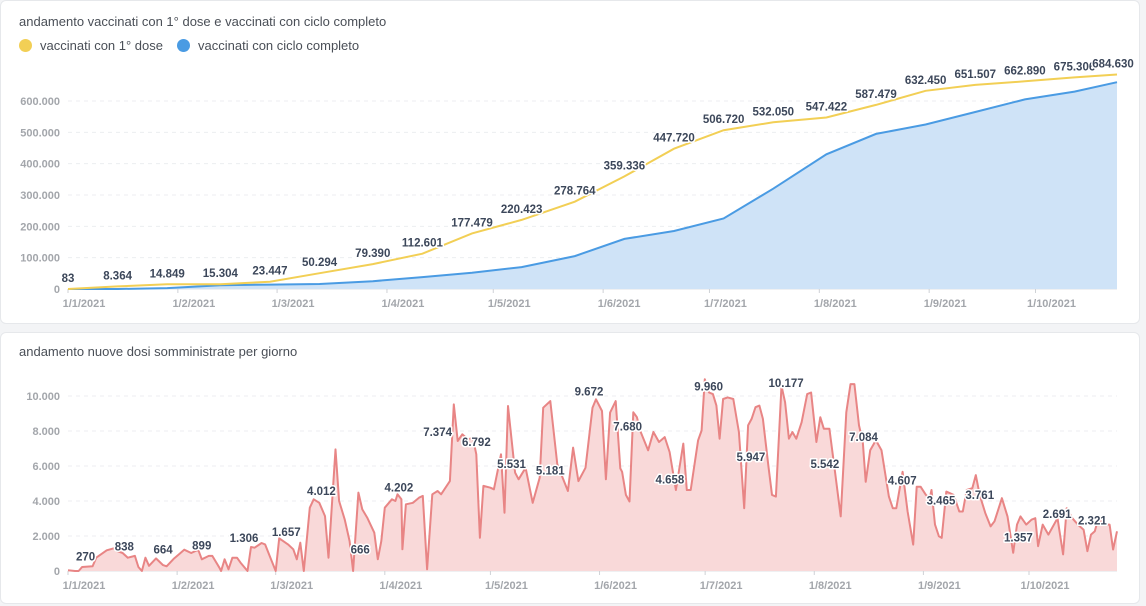 This screenshot has width=1146, height=606. I want to click on data-label: 547.422, so click(827, 107).